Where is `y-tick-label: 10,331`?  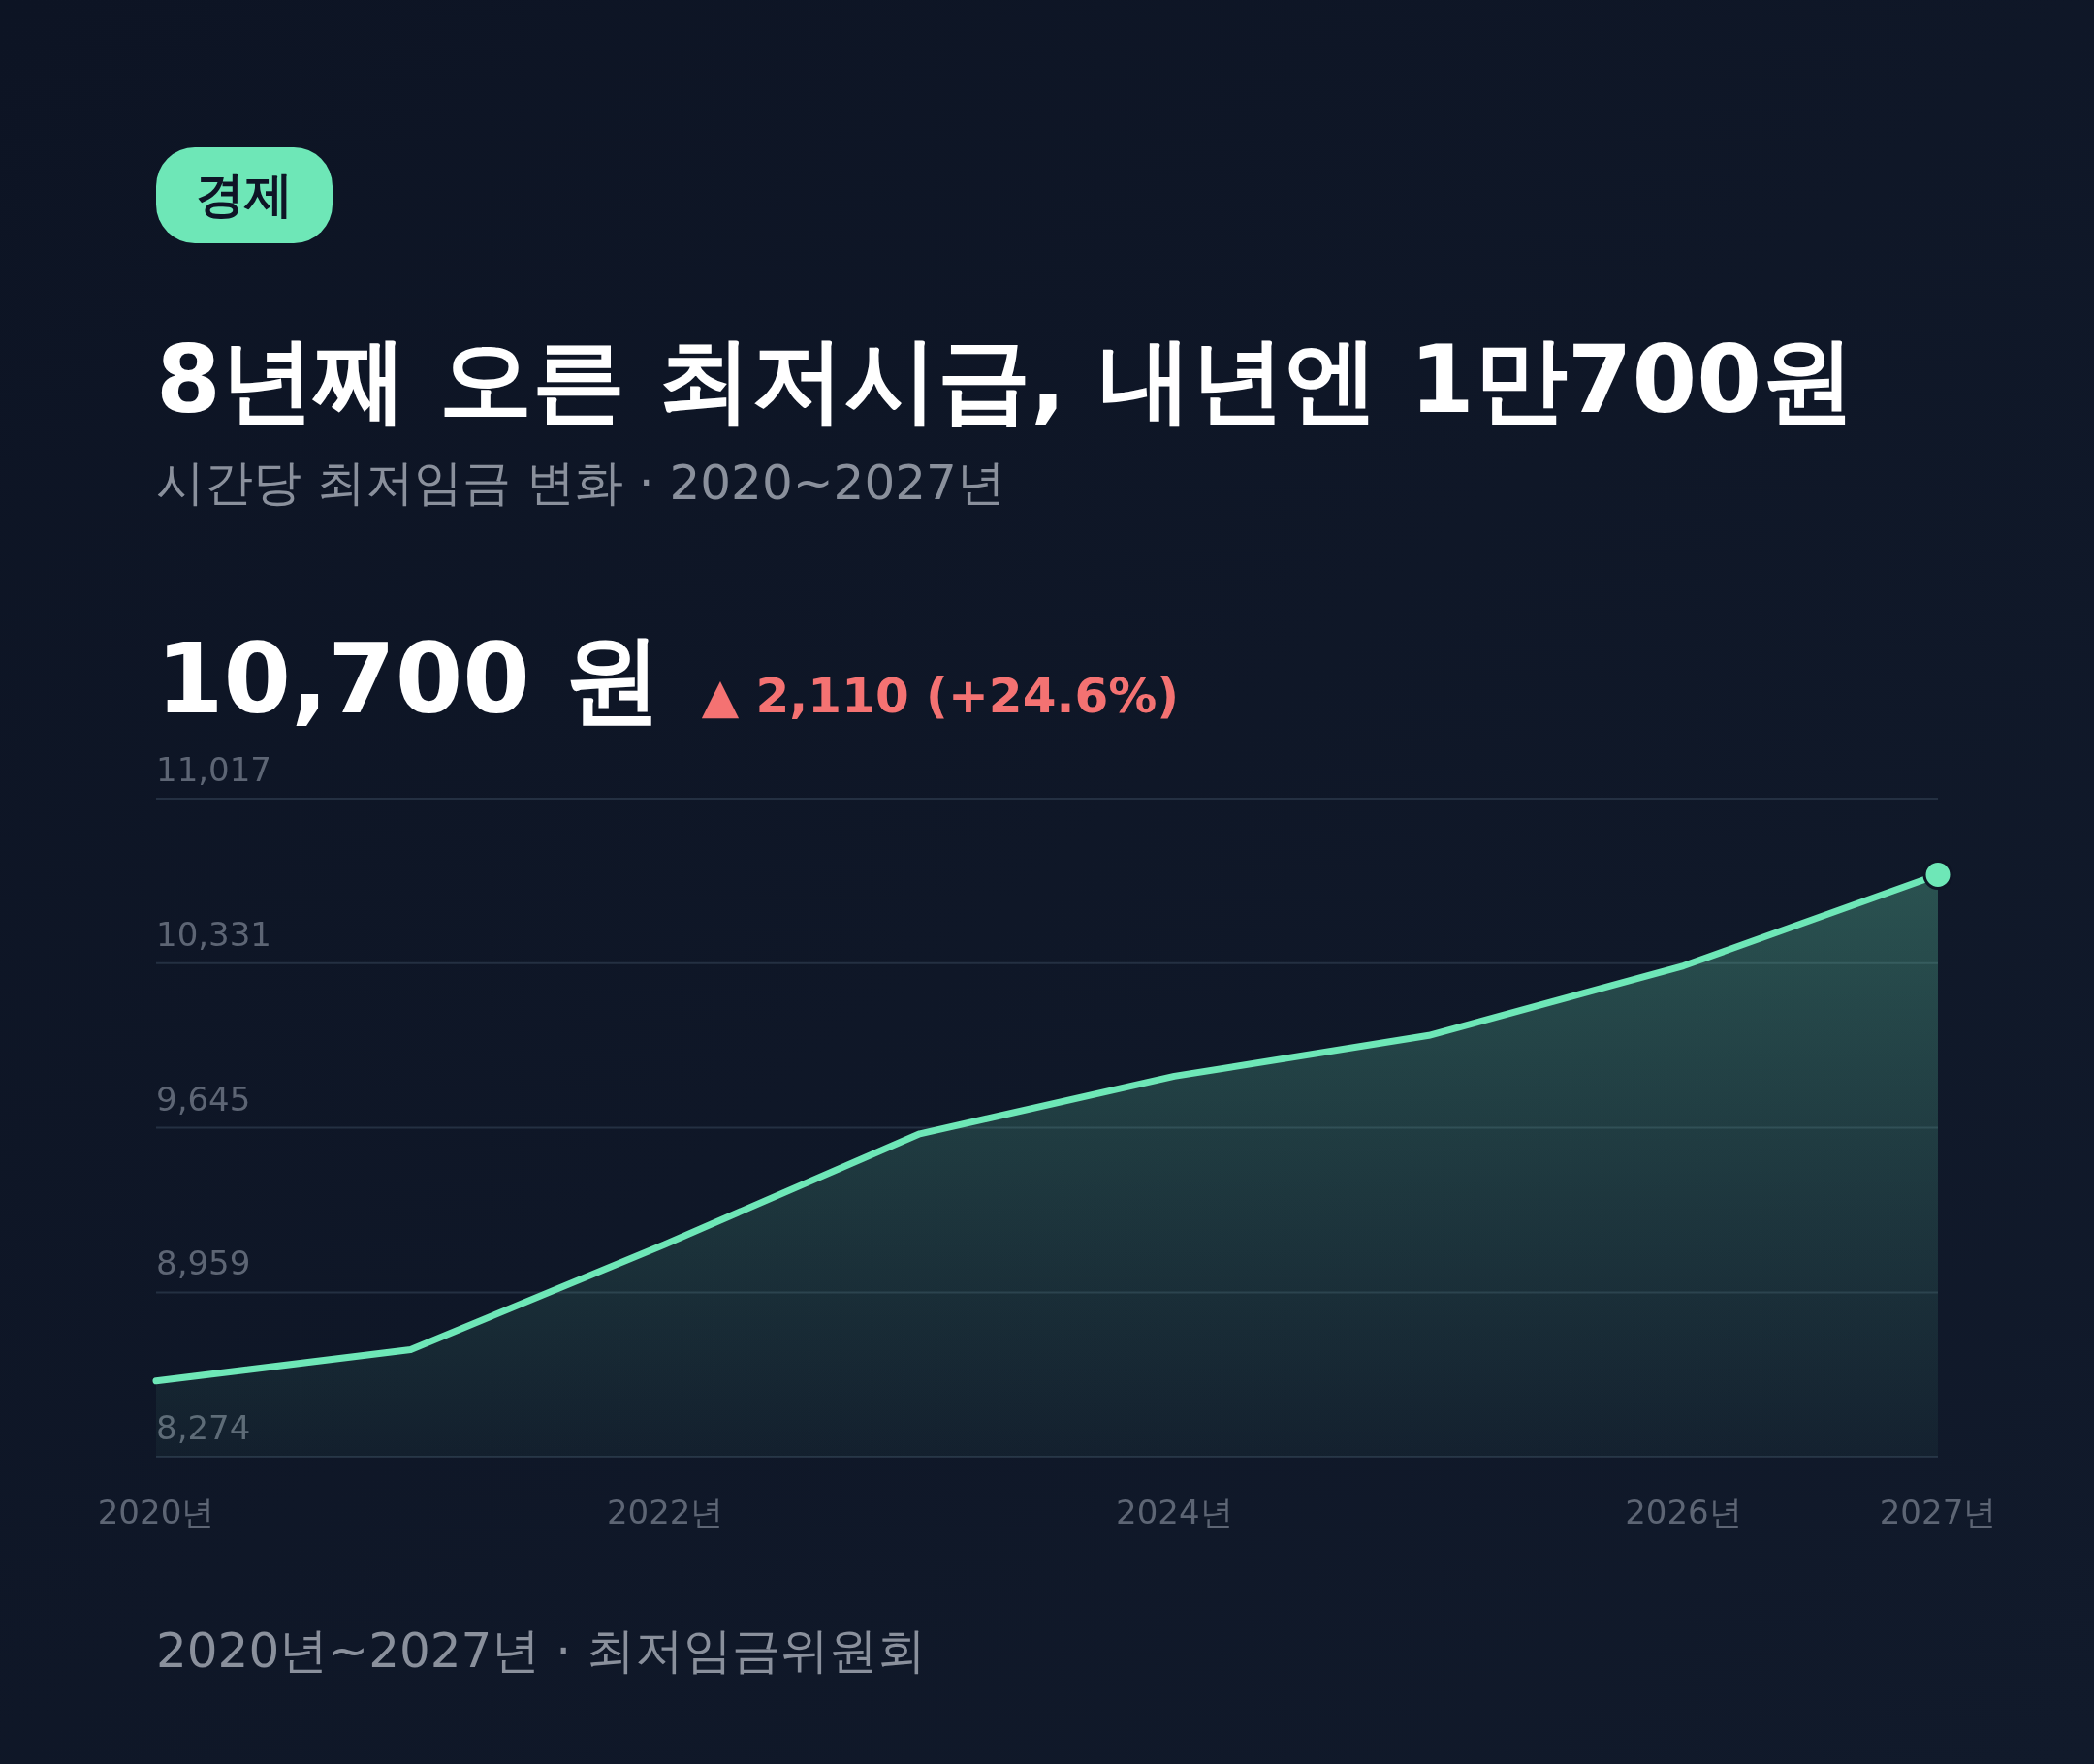 y-tick-label: 10,331 is located at coordinates (213, 934).